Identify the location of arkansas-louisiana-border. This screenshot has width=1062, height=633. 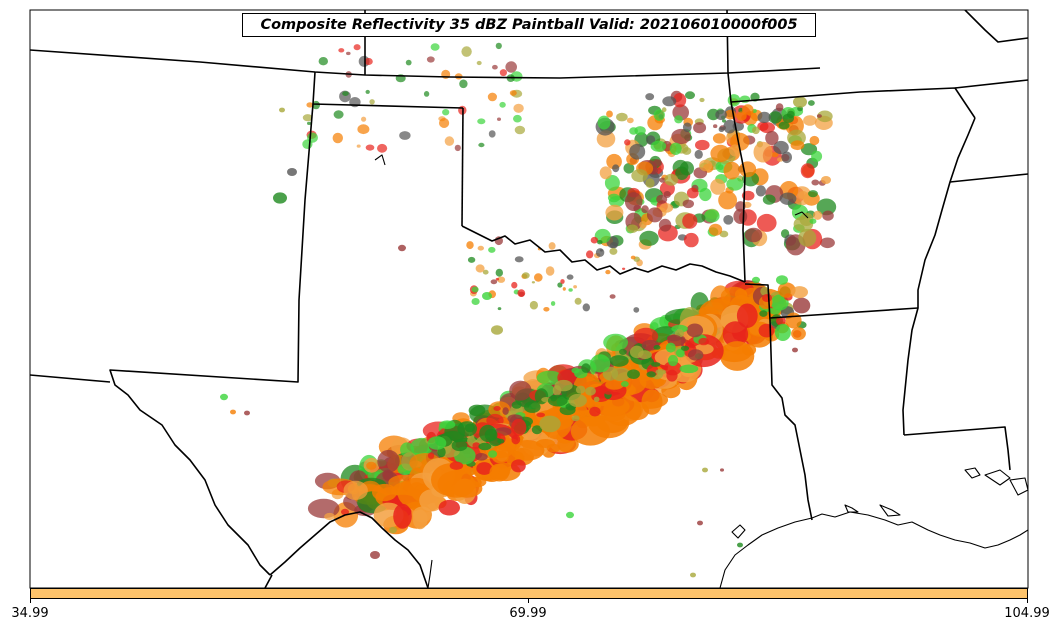
(844, 313).